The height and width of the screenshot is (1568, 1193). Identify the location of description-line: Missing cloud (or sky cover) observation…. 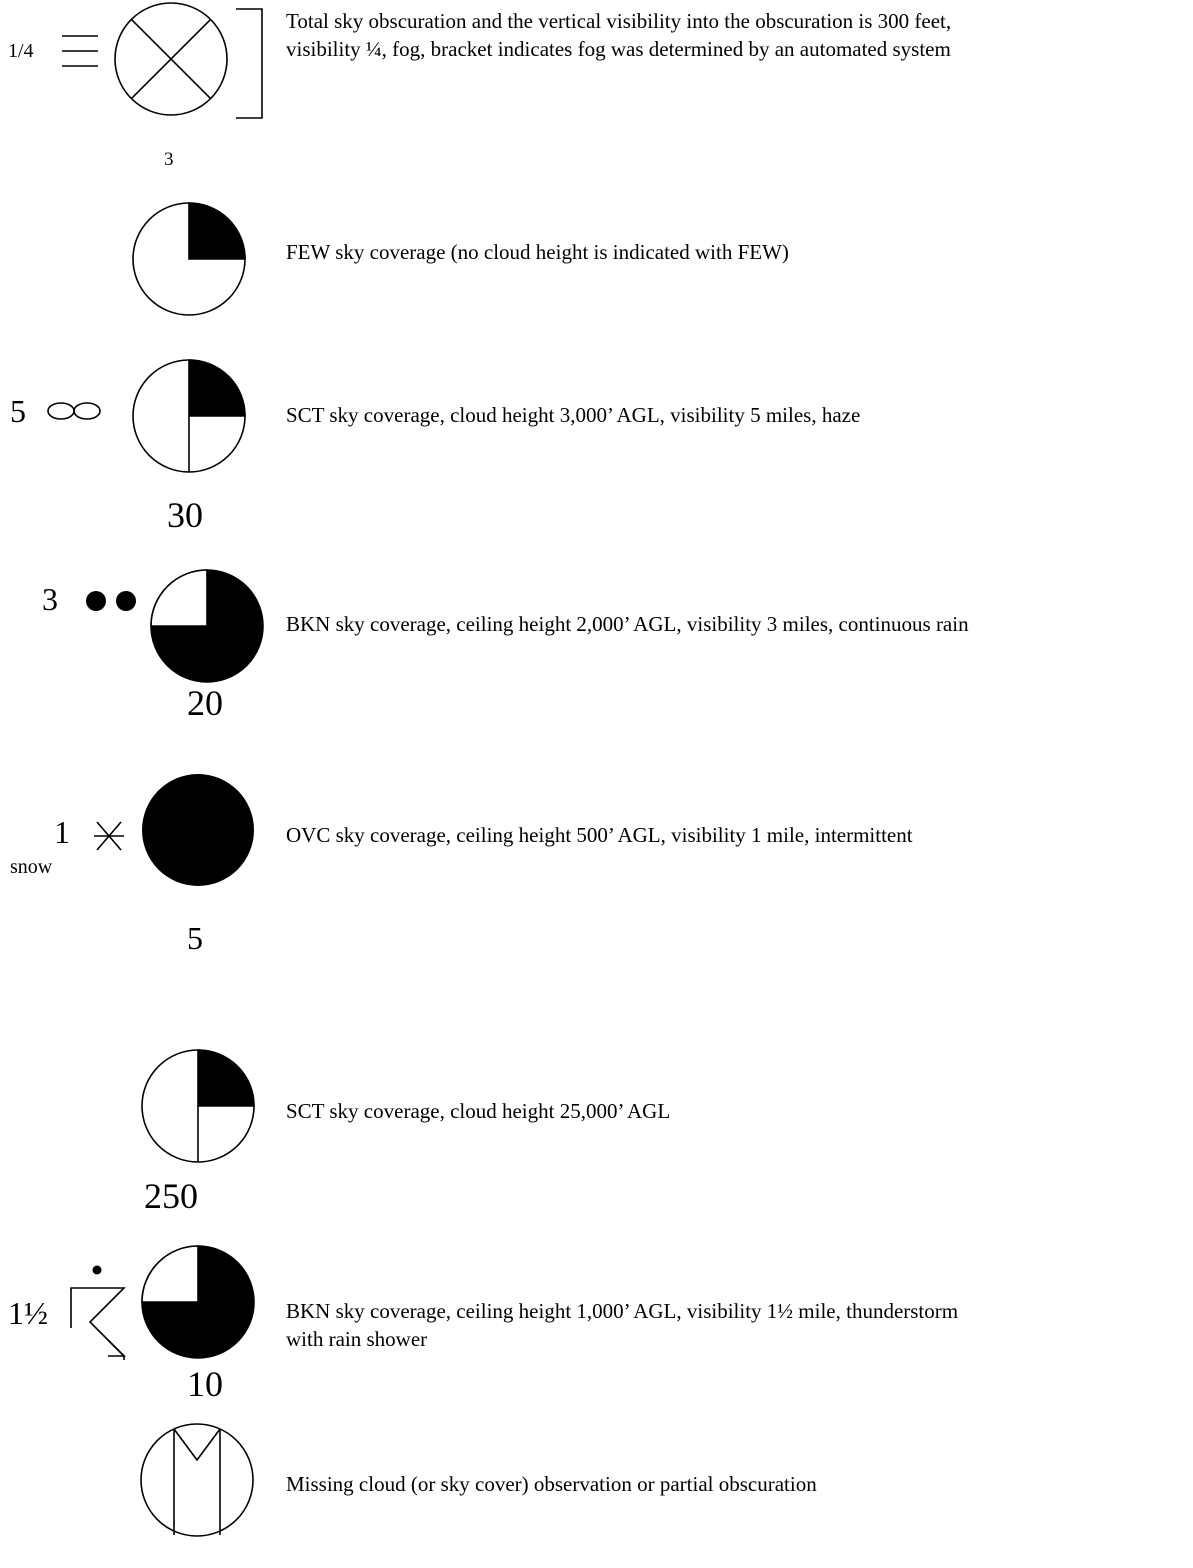
(551, 1484).